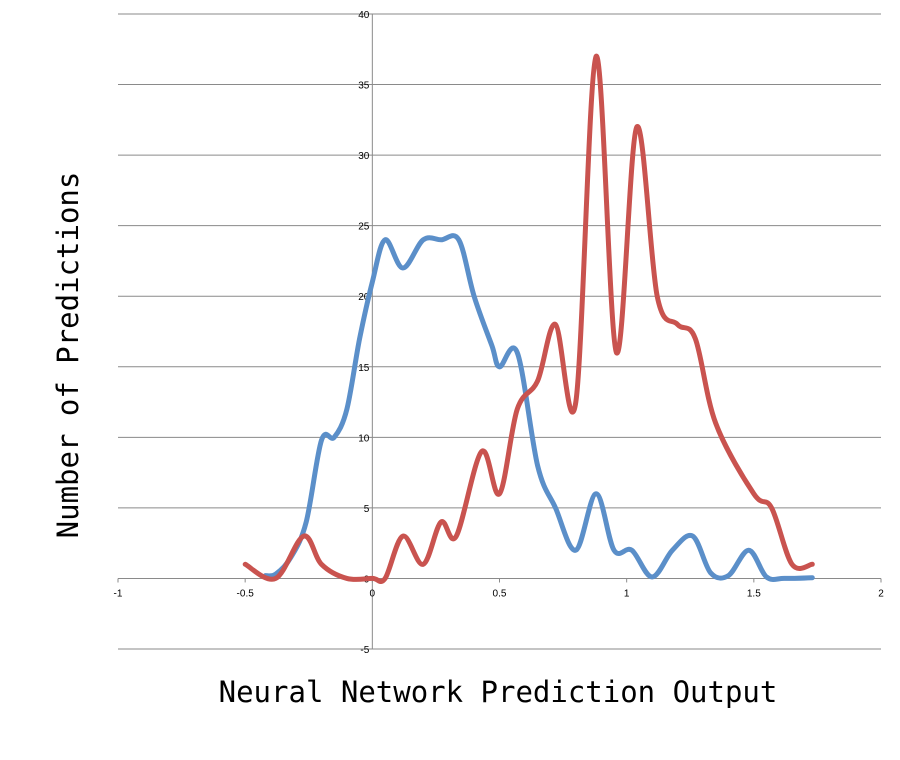 This screenshot has width=900, height=760. What do you see at coordinates (367, 509) in the screenshot?
I see `y-tick-label: 5` at bounding box center [367, 509].